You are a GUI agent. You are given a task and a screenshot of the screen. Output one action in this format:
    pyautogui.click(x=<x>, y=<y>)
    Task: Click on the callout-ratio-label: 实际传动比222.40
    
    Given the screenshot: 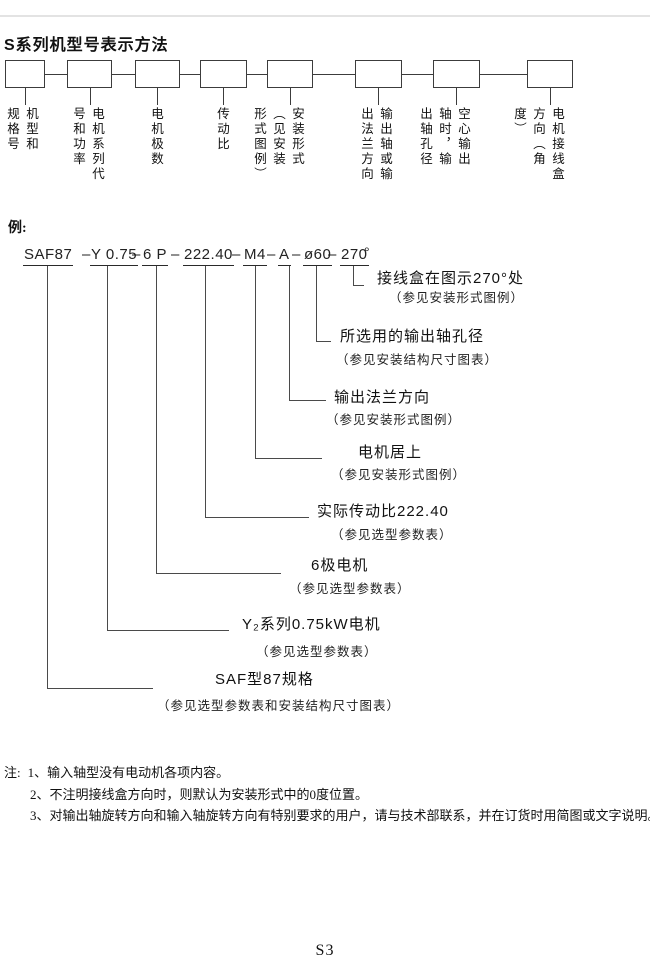 What is the action you would take?
    pyautogui.click(x=383, y=511)
    